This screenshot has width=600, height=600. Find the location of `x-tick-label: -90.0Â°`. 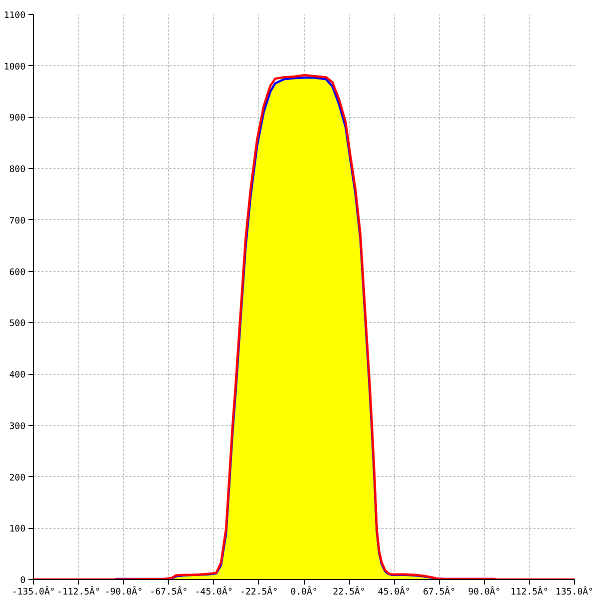

x-tick-label: -90.0Â° is located at coordinates (123, 592).